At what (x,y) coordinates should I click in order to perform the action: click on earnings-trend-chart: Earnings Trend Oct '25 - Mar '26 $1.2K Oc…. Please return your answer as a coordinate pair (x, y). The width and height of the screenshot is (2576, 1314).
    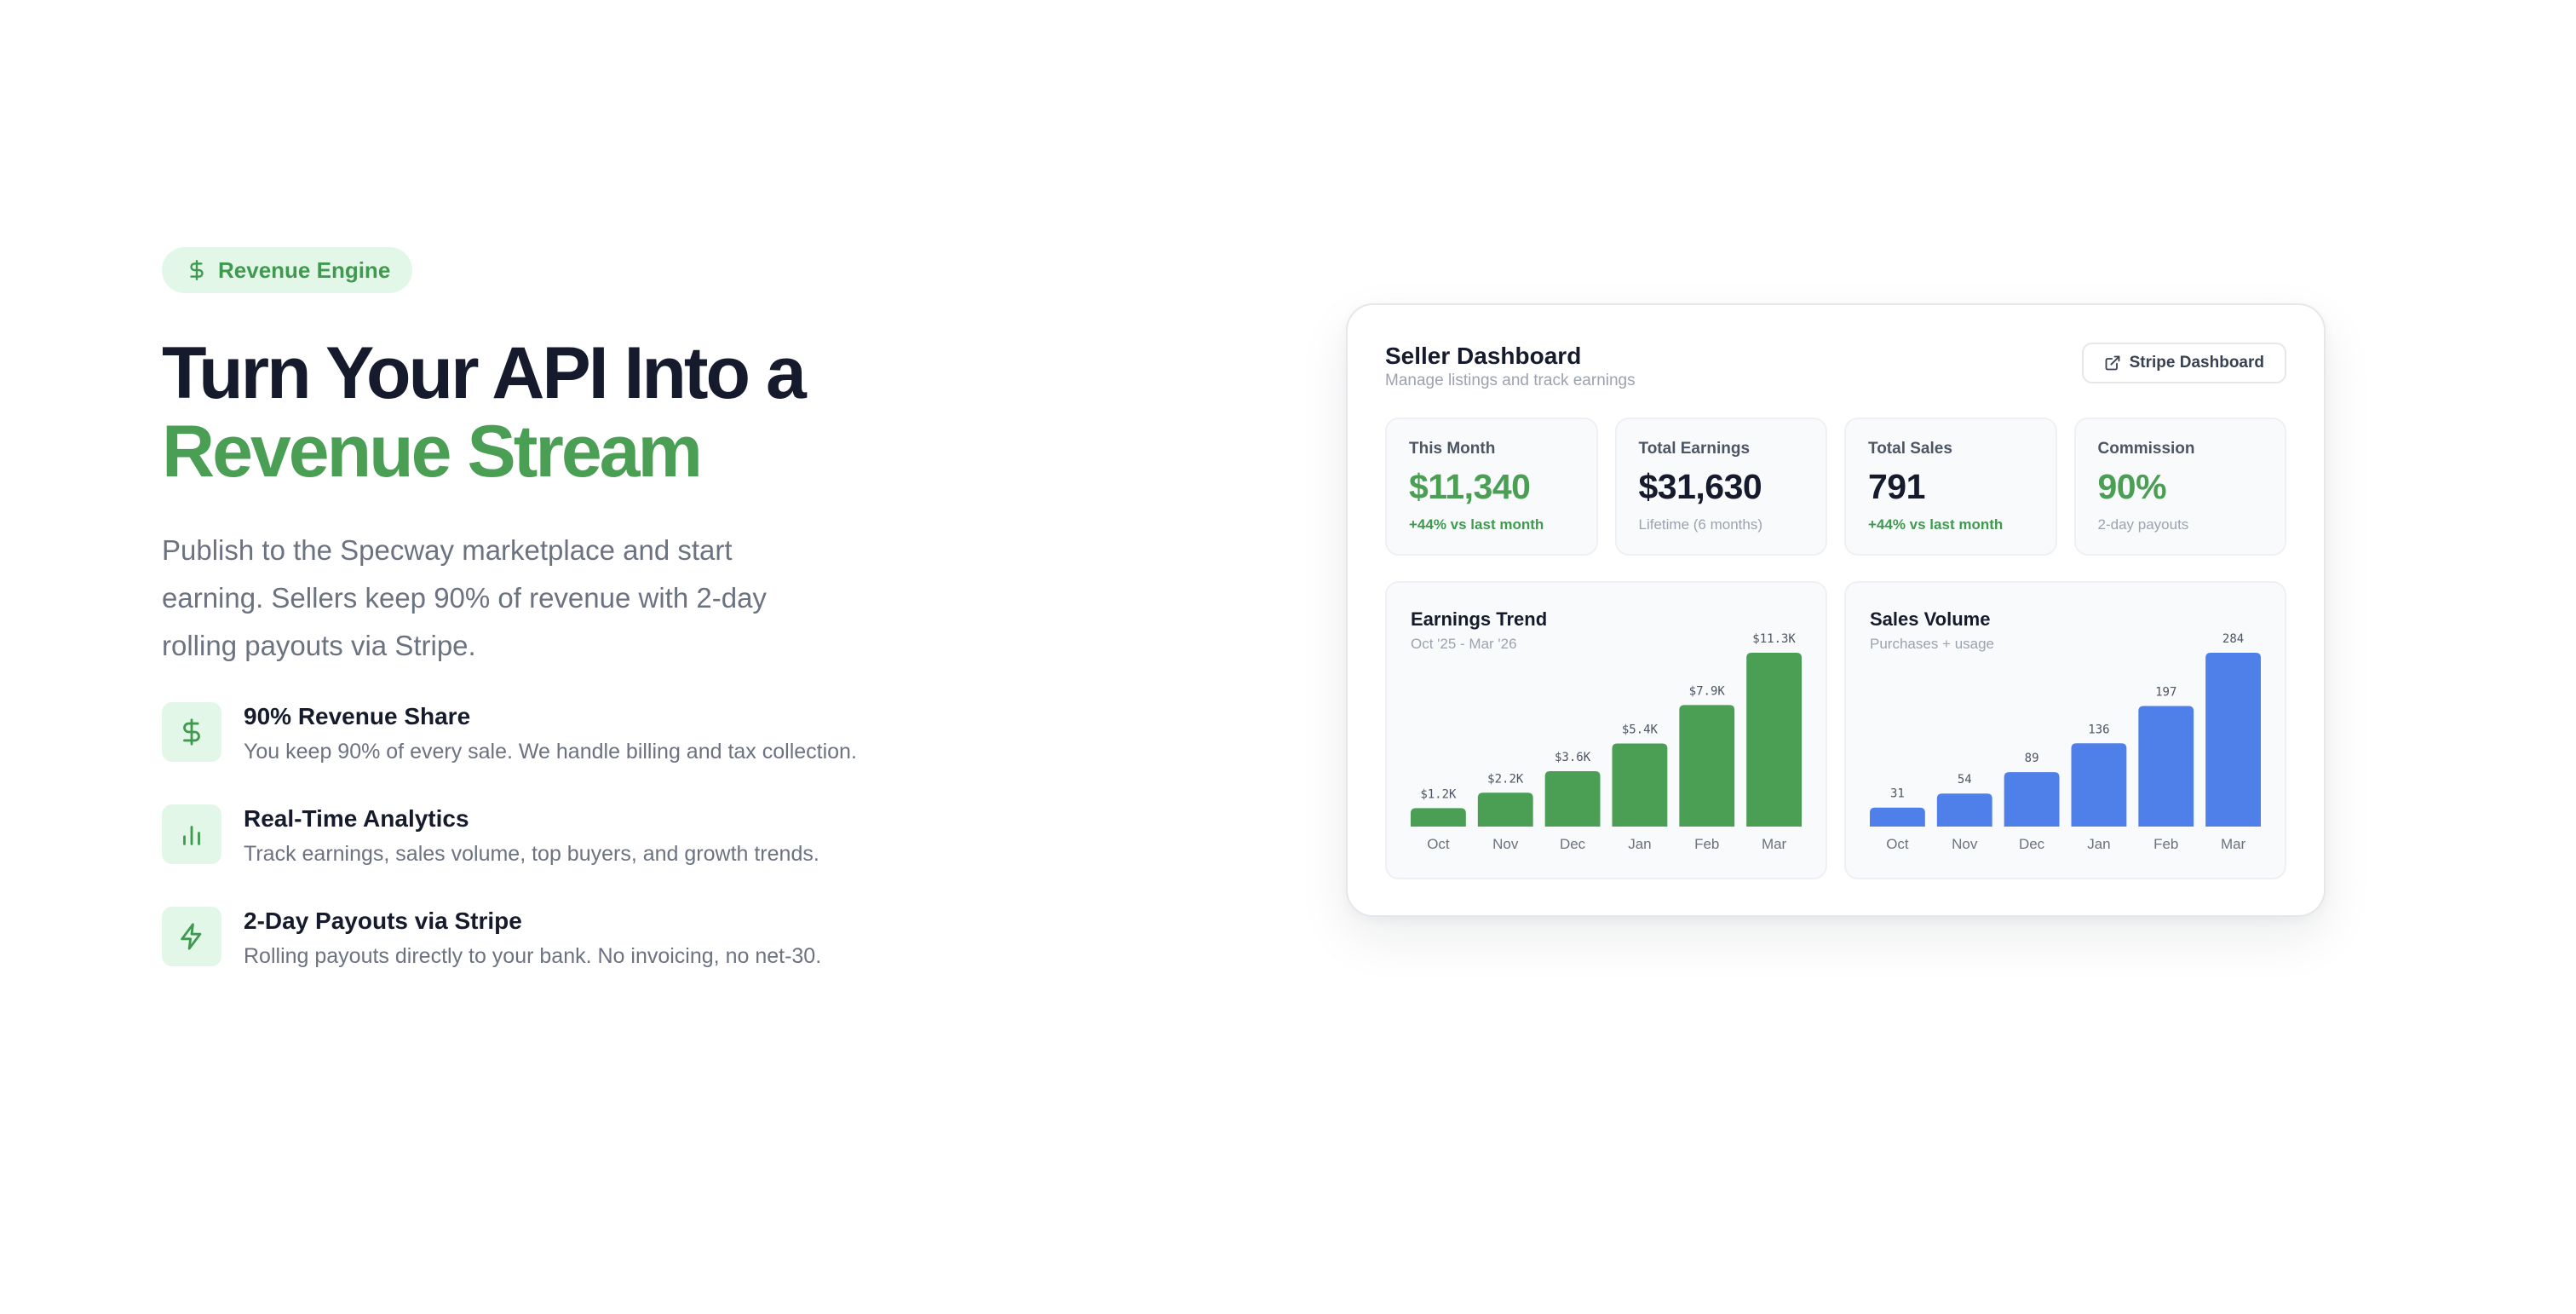
    Looking at the image, I should click on (1606, 730).